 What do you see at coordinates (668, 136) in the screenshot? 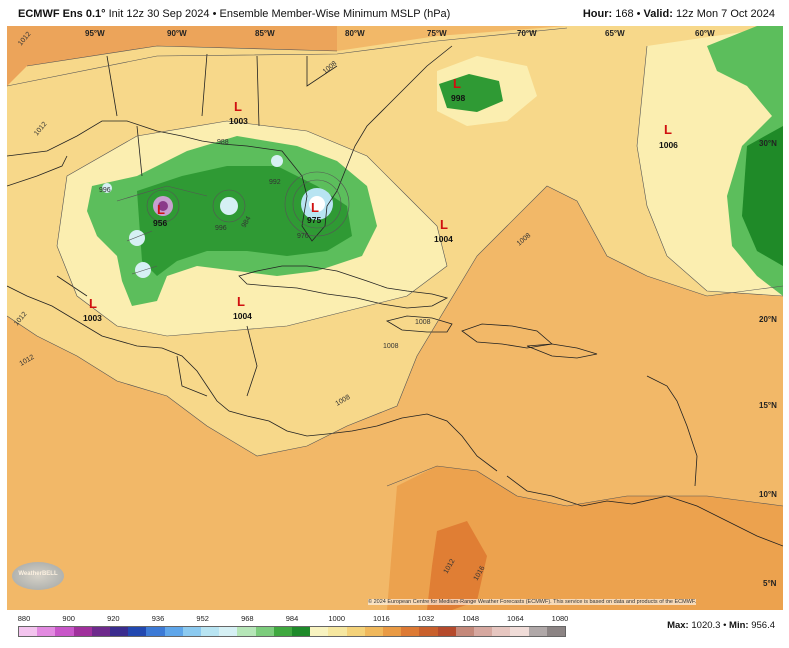
I see `low-marker: L 1006` at bounding box center [668, 136].